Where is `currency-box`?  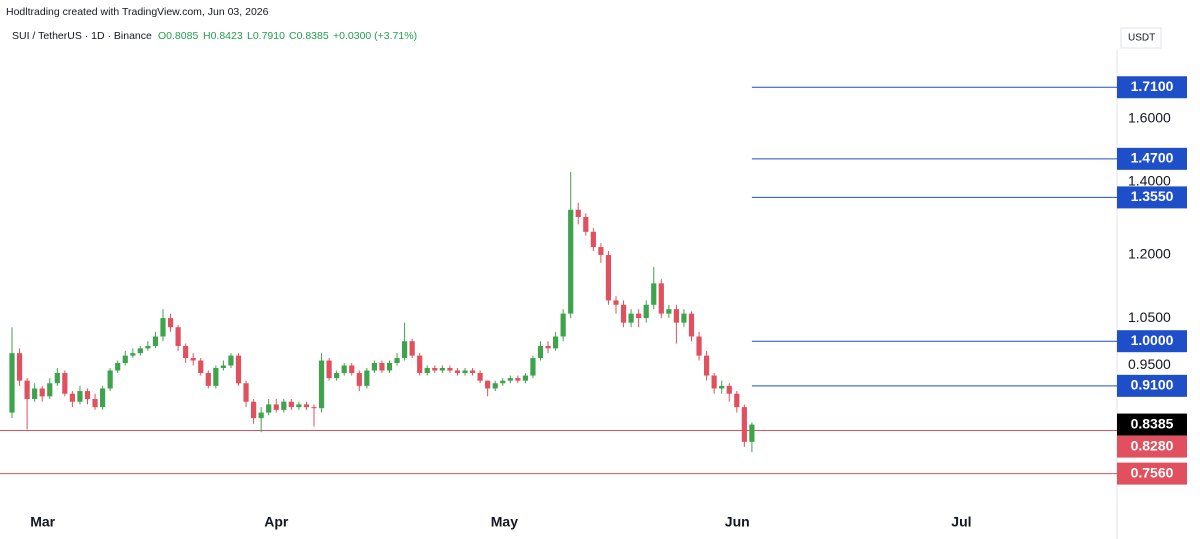
currency-box is located at coordinates (1141, 38).